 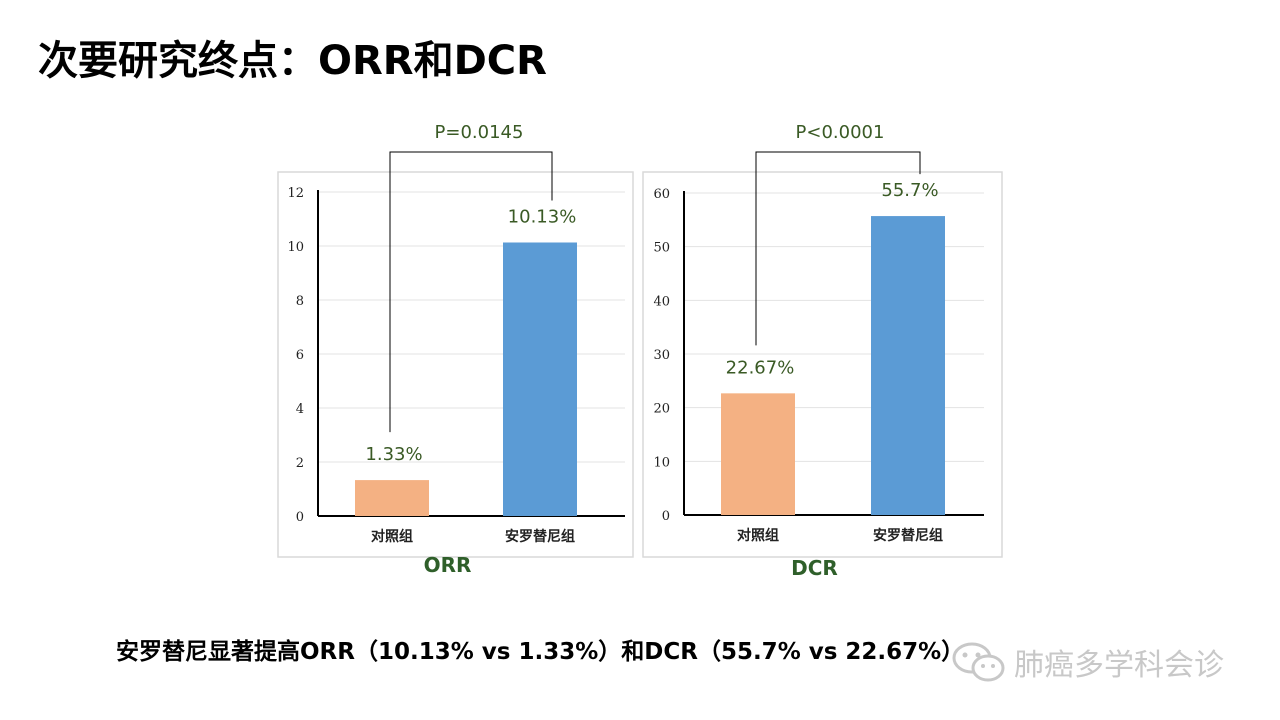 What do you see at coordinates (448, 565) in the screenshot?
I see `orr-axis-title: ORR` at bounding box center [448, 565].